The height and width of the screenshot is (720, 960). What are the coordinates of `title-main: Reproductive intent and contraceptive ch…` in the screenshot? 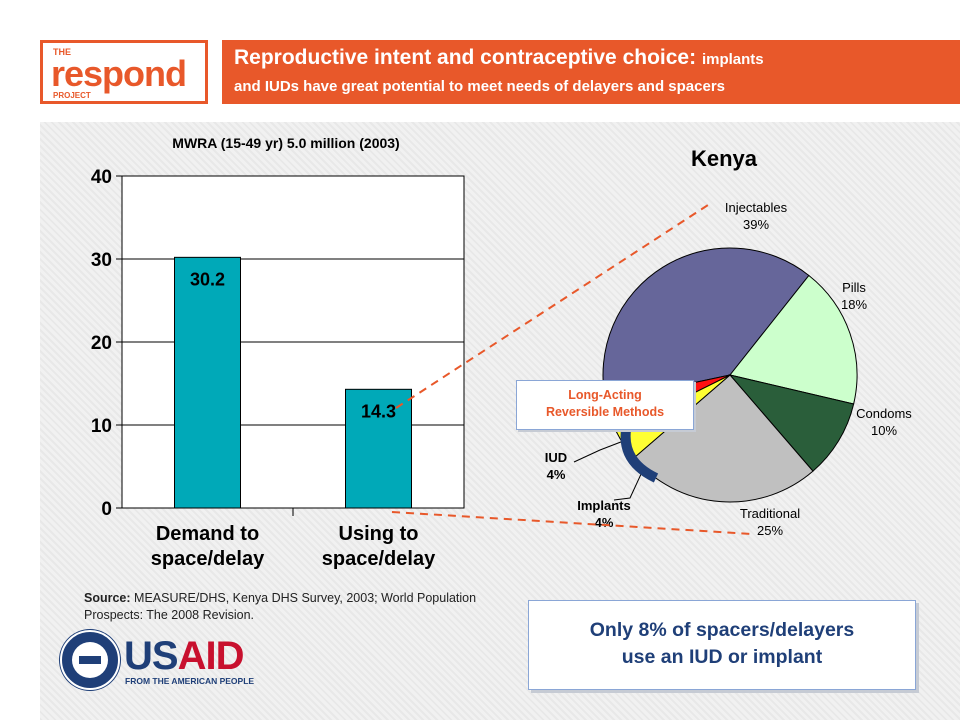 It's located at (465, 57).